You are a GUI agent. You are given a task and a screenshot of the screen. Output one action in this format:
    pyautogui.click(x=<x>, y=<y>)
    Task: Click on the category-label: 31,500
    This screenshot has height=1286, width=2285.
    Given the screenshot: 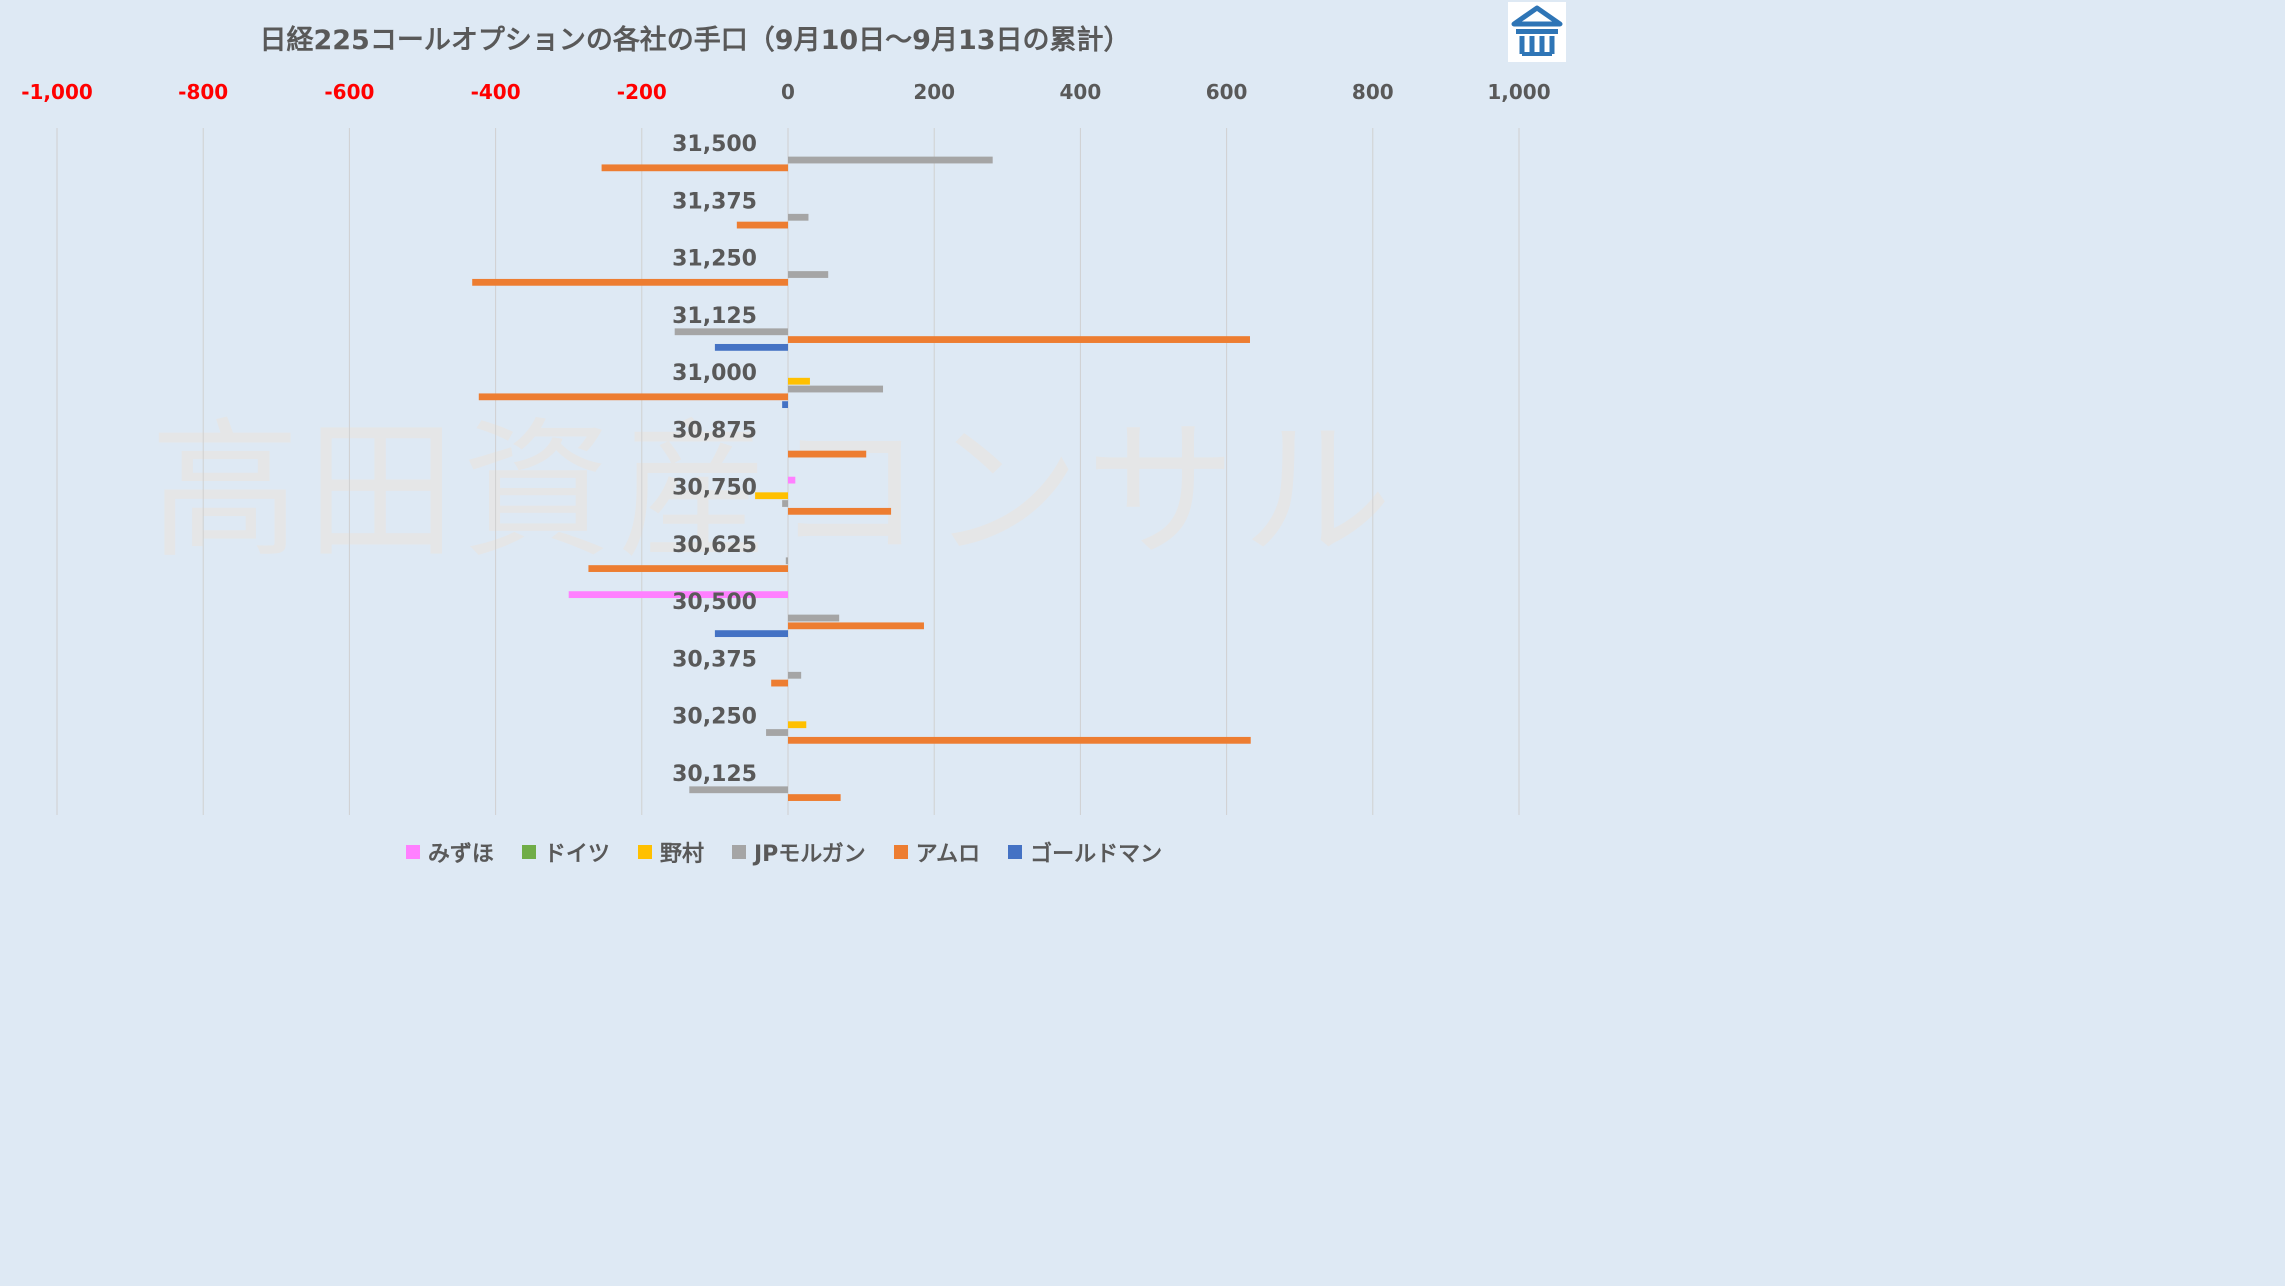 What is the action you would take?
    pyautogui.click(x=714, y=144)
    